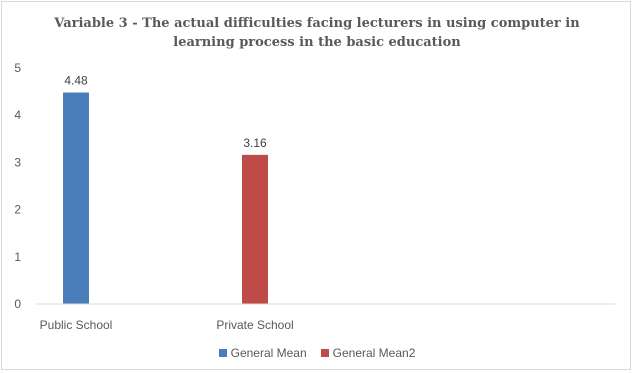 The height and width of the screenshot is (373, 634). What do you see at coordinates (254, 325) in the screenshot?
I see `x-tick-label: Private School` at bounding box center [254, 325].